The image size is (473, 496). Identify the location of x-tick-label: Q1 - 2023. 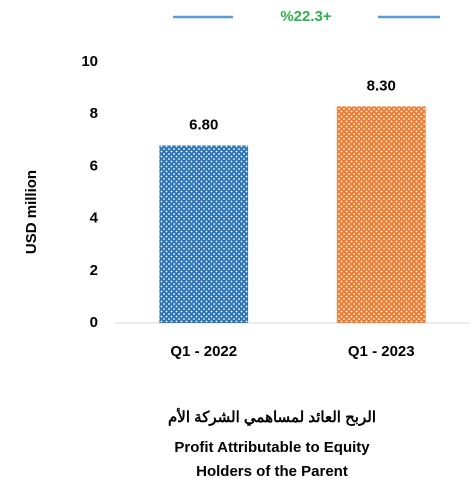
(381, 351).